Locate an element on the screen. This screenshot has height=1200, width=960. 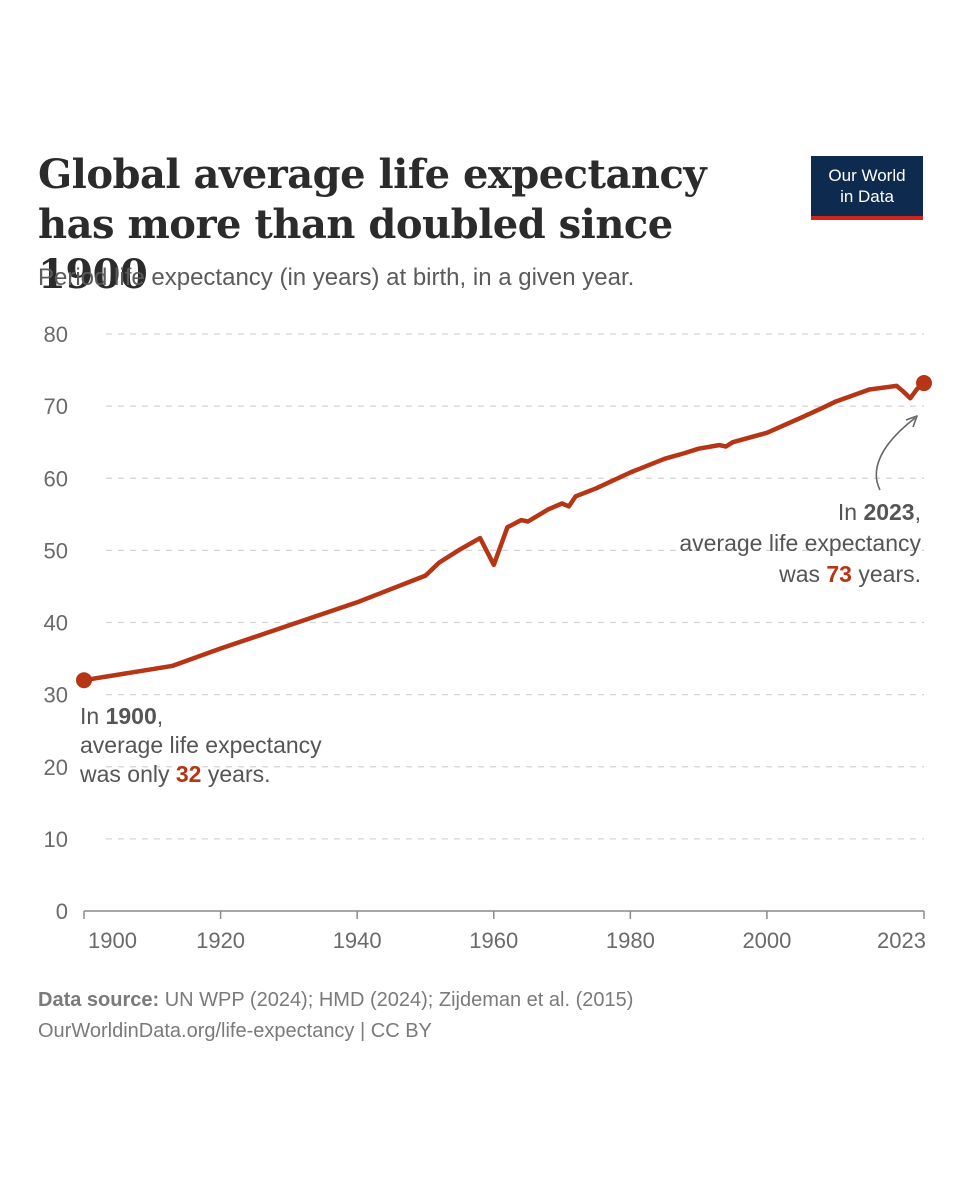
x-tick-label-1960: 1960 is located at coordinates (493, 940).